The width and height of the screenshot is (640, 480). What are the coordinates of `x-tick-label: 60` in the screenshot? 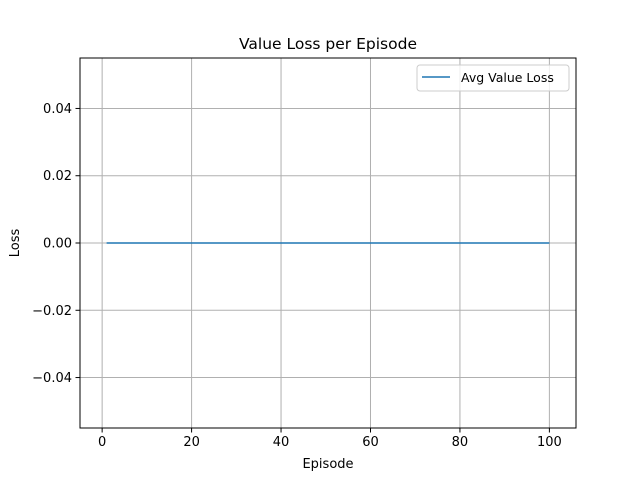 It's located at (370, 442).